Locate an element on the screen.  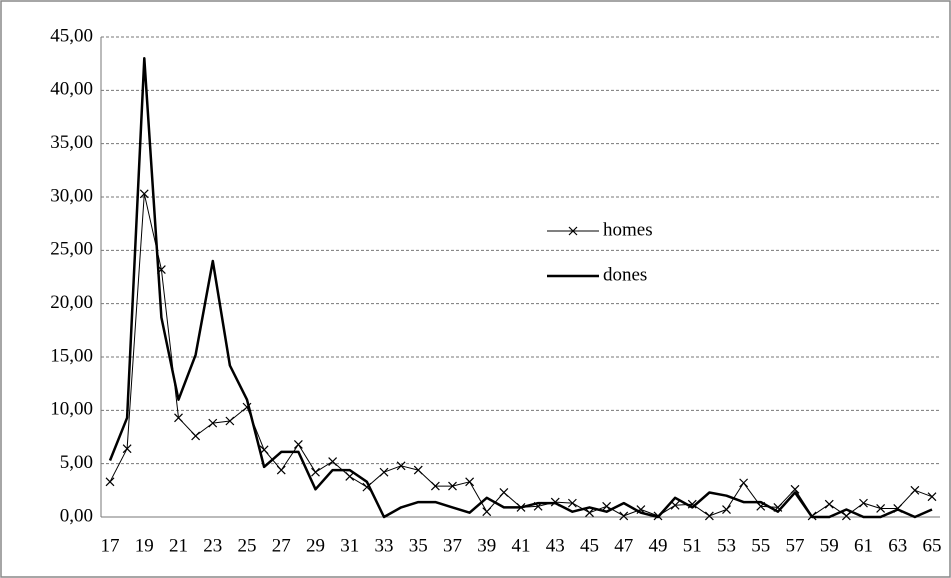
x-tick-label: 27 is located at coordinates (281, 545).